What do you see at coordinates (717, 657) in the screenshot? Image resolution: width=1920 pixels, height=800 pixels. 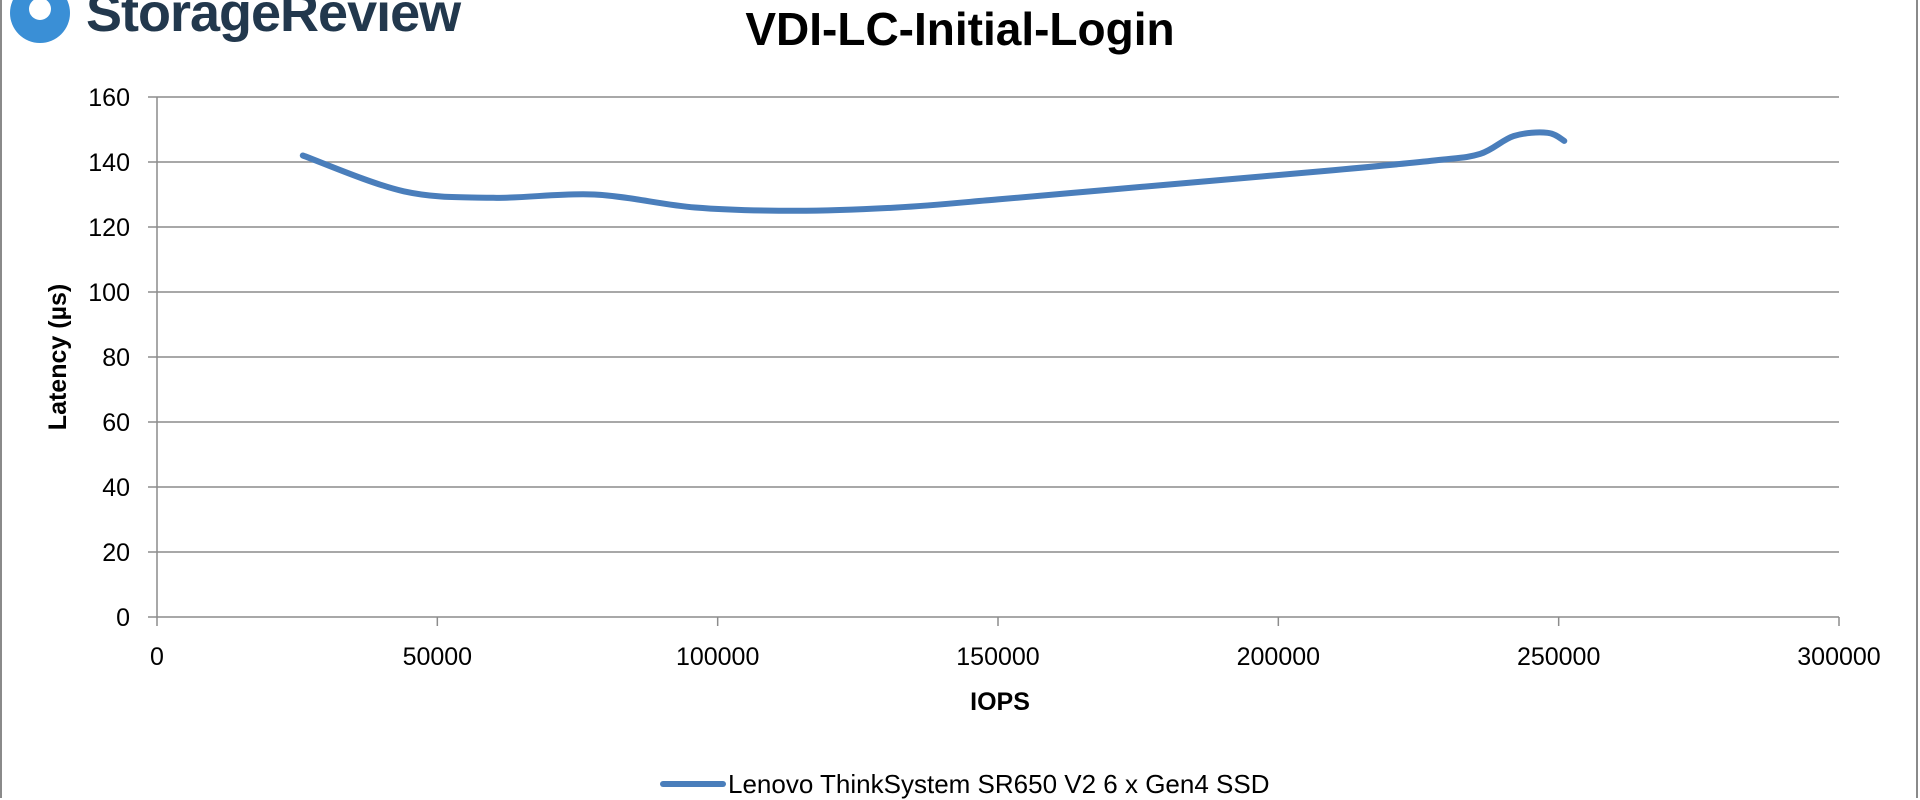 I see `x-tick-label-100000: 100000` at bounding box center [717, 657].